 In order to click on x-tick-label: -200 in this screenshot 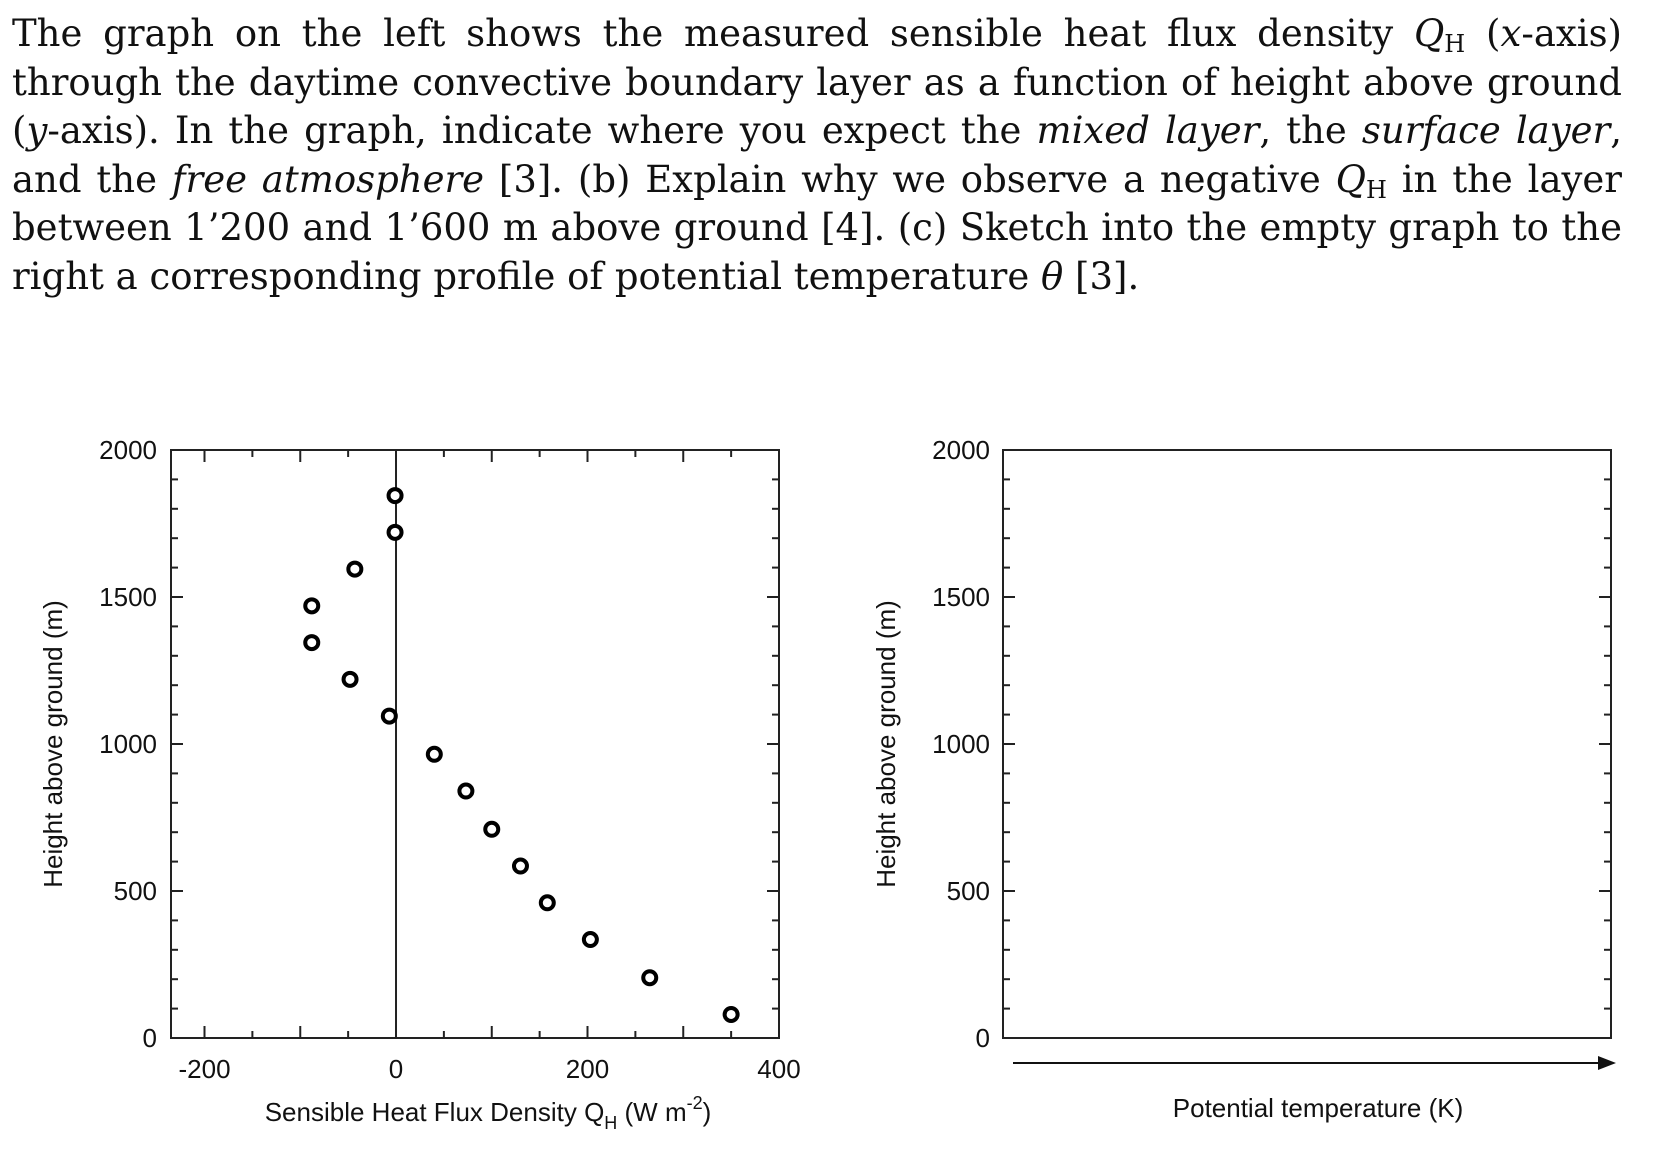, I will do `click(204, 1069)`.